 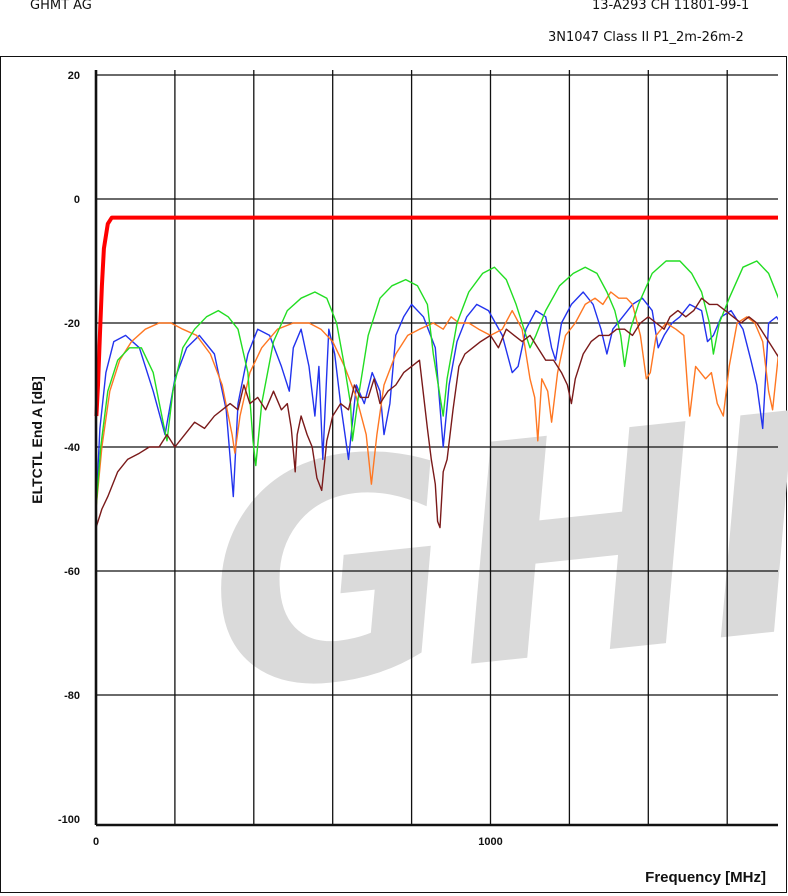 I want to click on company-name: GHMT AG, so click(x=61, y=6).